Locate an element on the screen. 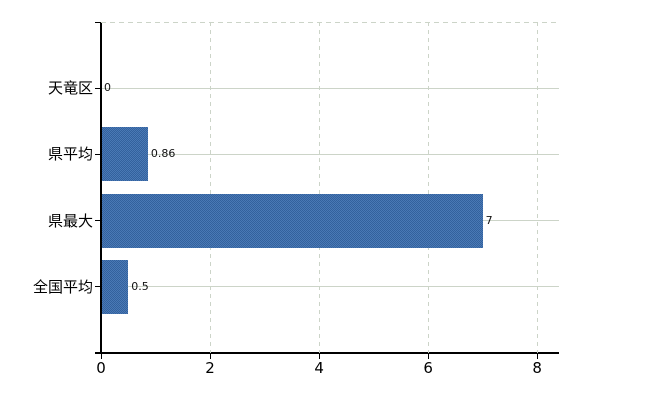 The width and height of the screenshot is (650, 400). value-label: 0 is located at coordinates (107, 88).